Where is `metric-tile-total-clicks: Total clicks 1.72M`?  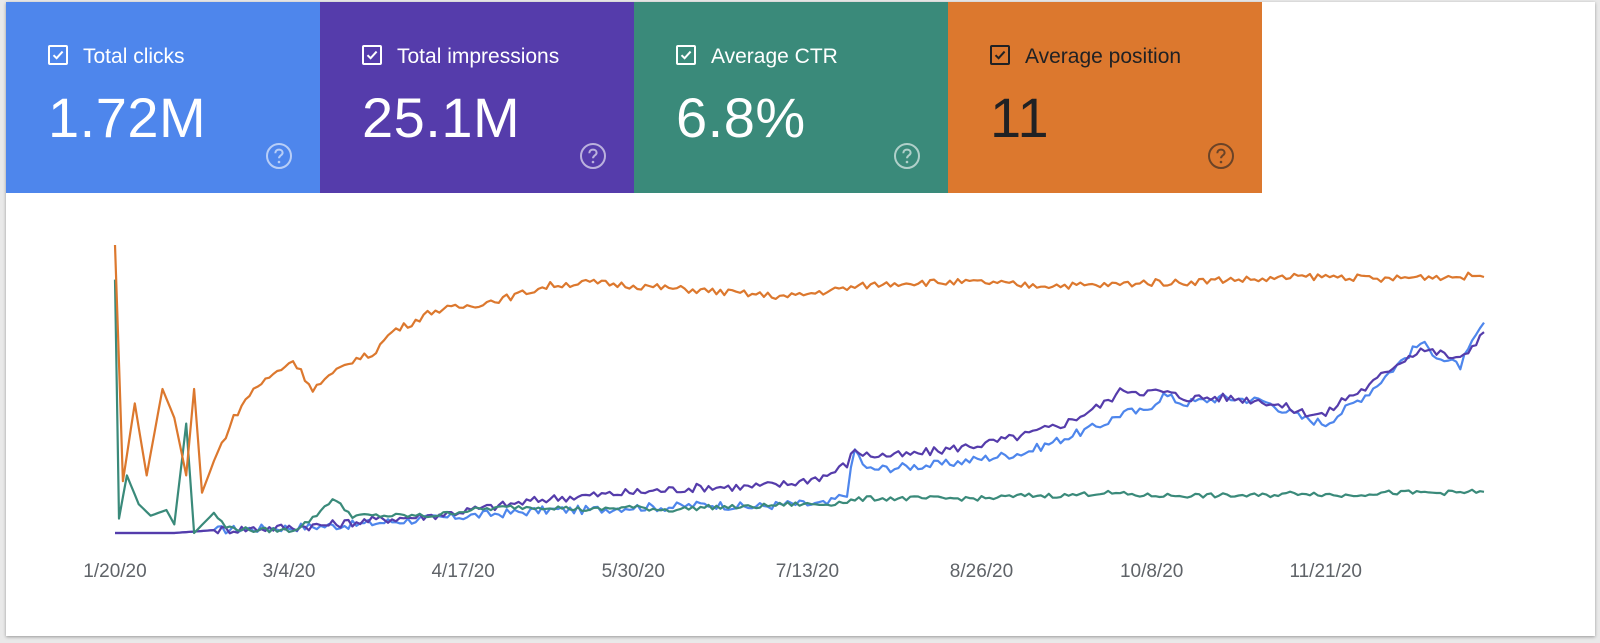 metric-tile-total-clicks: Total clicks 1.72M is located at coordinates (163, 97).